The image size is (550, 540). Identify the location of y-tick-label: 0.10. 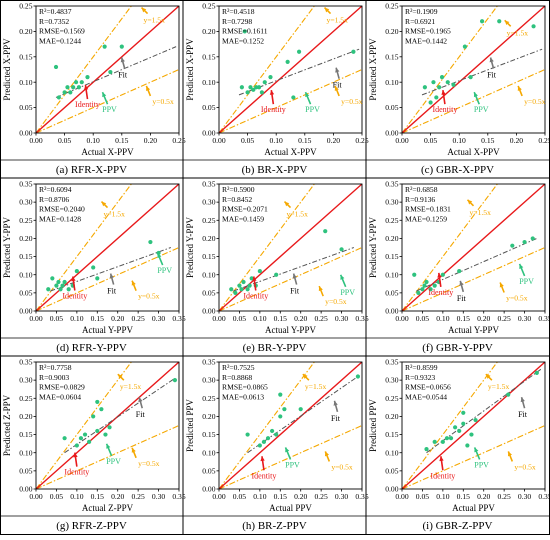
(208, 274).